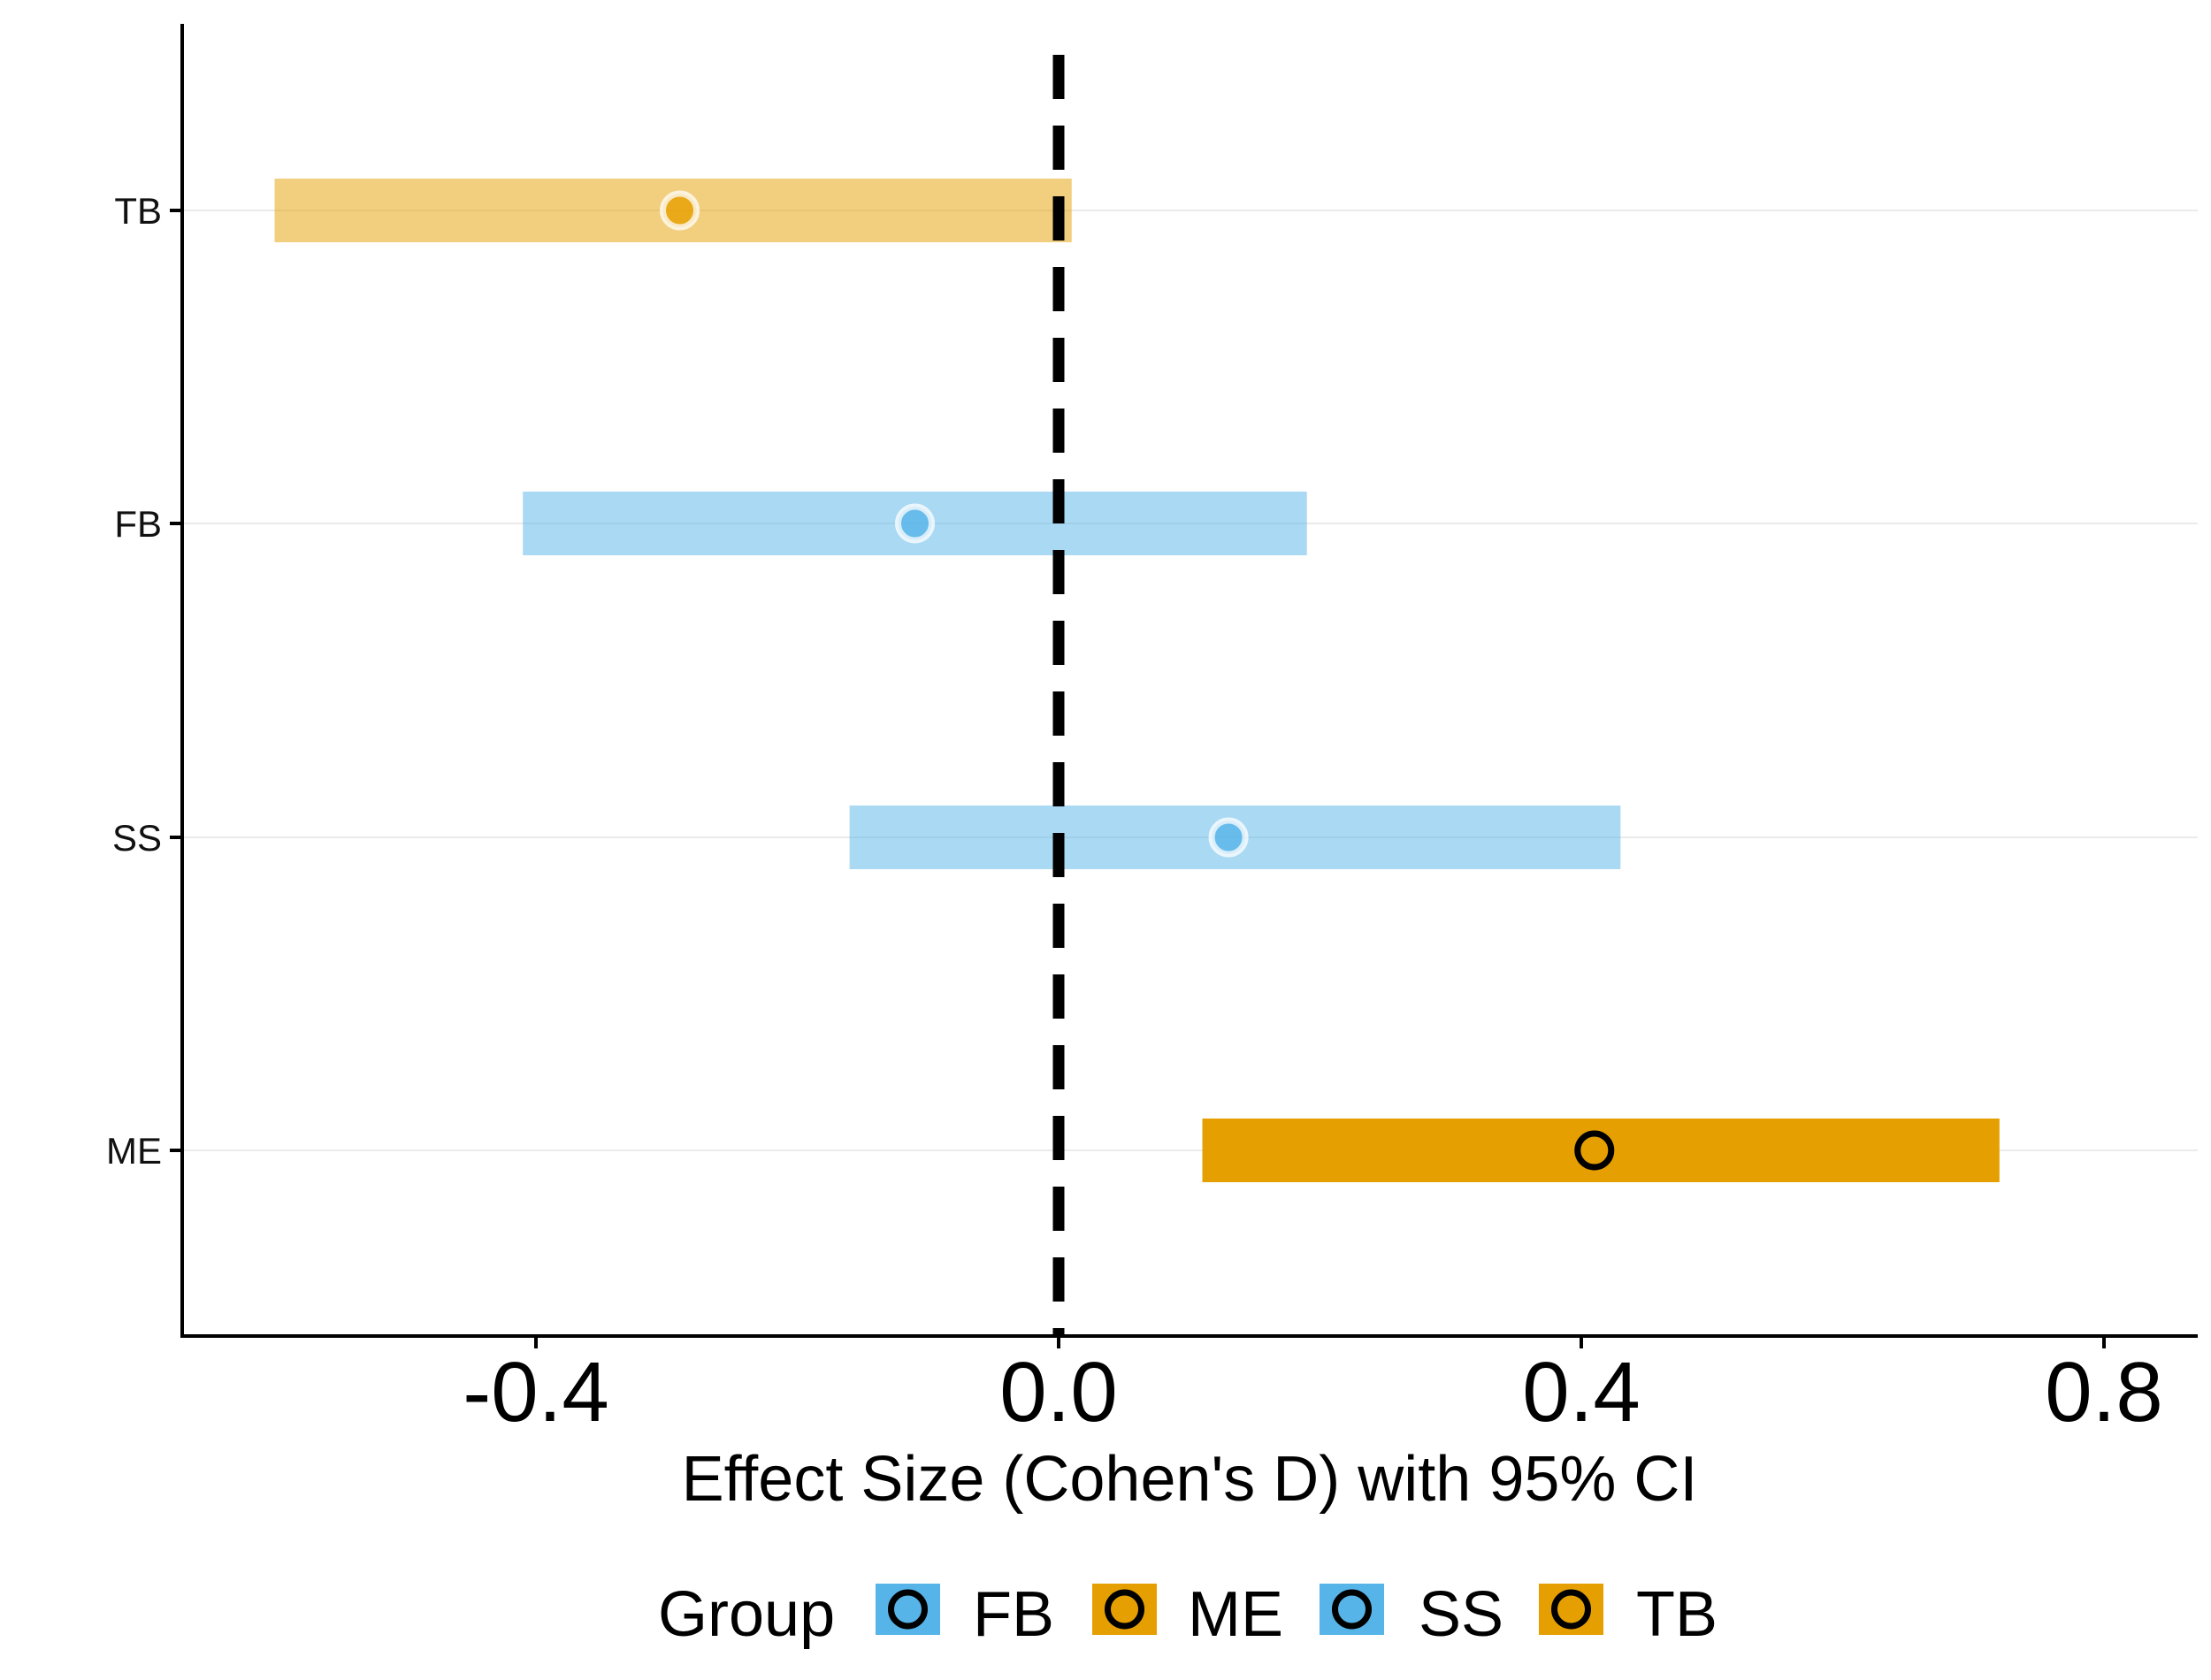 This screenshot has height=1680, width=2211. Describe the element at coordinates (1677, 1614) in the screenshot. I see `legend-label-tb: TB` at that location.